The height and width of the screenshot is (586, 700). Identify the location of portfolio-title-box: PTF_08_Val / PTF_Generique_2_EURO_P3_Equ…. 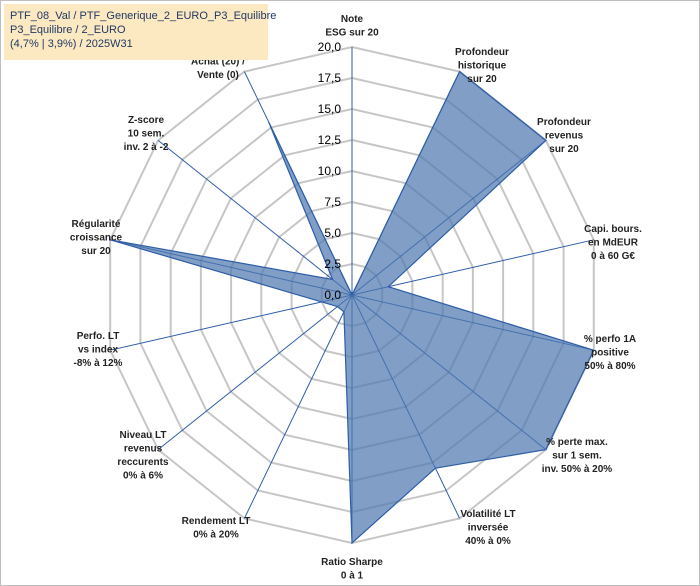
(140, 32).